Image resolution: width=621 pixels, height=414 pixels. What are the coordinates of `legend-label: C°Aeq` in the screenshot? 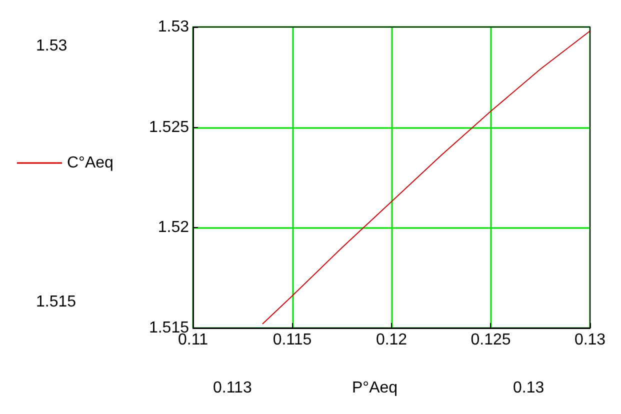 It's located at (90, 163).